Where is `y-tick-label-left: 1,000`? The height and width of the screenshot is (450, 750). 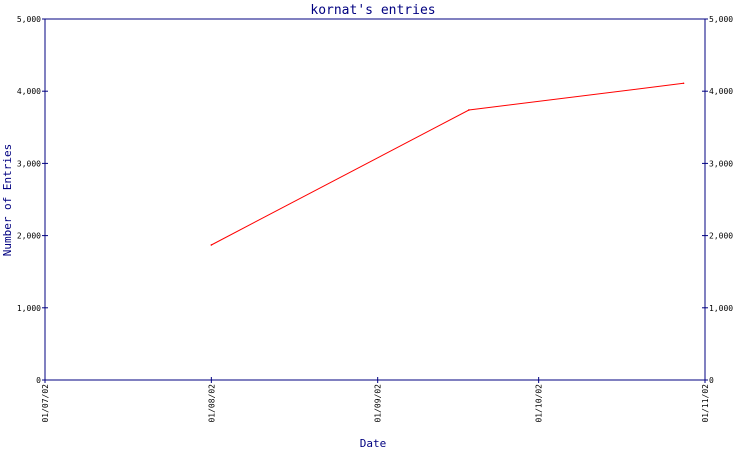
y-tick-label-left: 1,000 is located at coordinates (29, 308).